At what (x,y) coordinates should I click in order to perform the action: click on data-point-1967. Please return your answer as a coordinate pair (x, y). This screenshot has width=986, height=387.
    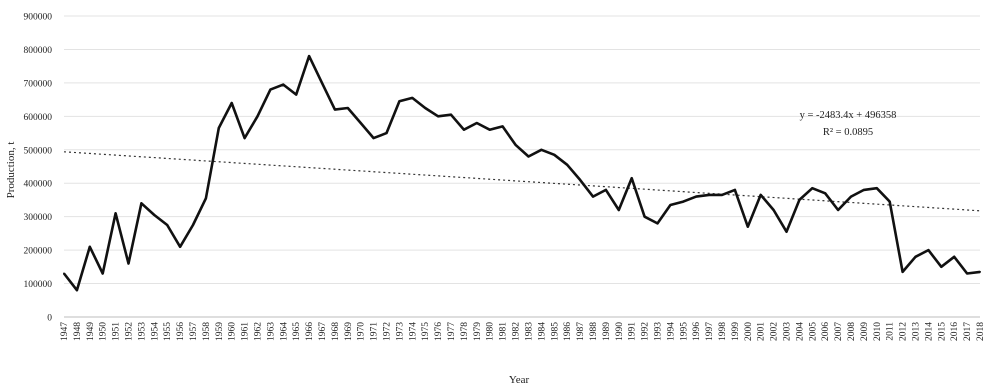
    Looking at the image, I should click on (322, 82).